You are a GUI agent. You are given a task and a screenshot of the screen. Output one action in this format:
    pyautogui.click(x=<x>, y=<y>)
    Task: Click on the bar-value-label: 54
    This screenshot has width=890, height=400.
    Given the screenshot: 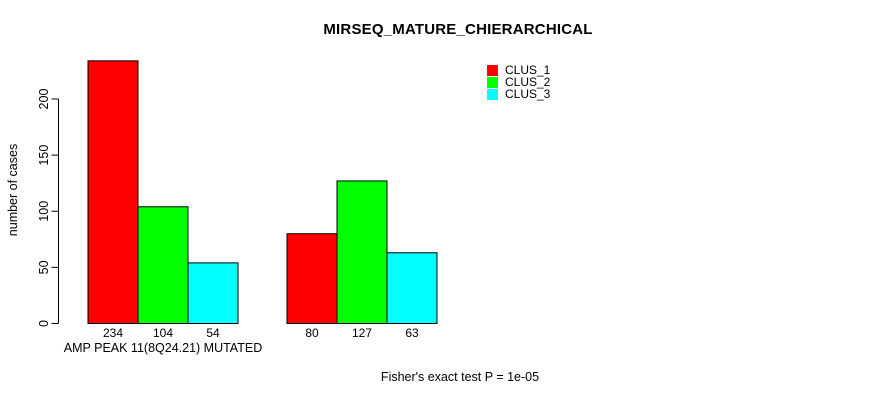 What is the action you would take?
    pyautogui.click(x=213, y=333)
    